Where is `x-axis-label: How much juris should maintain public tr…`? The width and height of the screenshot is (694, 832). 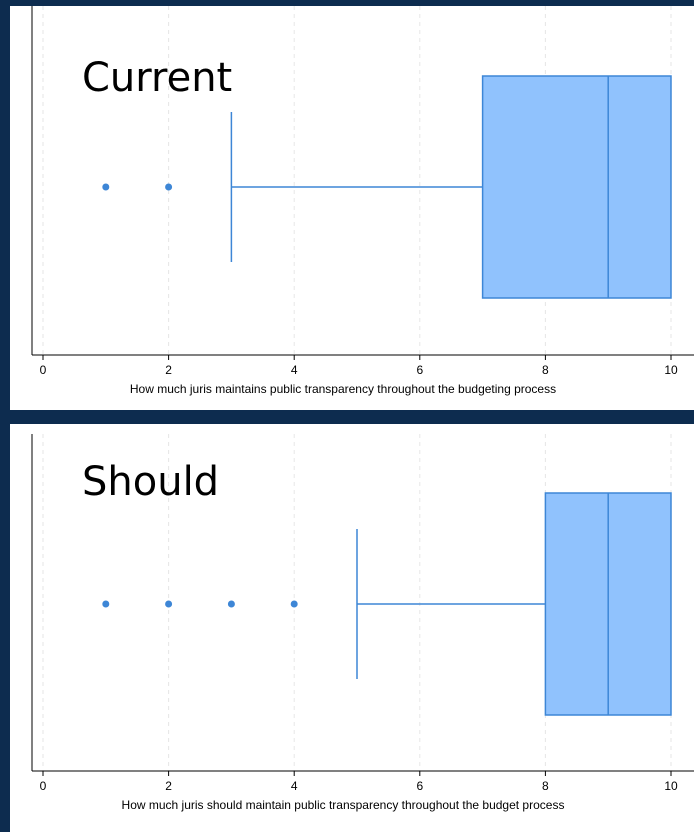
x-axis-label: How much juris should maintain public tr… is located at coordinates (343, 805).